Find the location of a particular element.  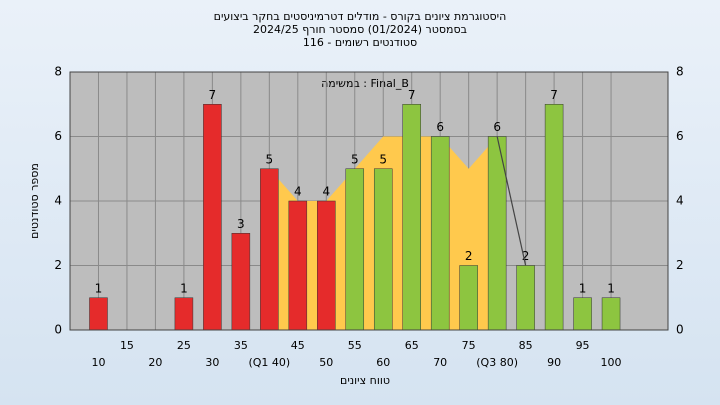

x-tick-label: 25 is located at coordinates (184, 345).